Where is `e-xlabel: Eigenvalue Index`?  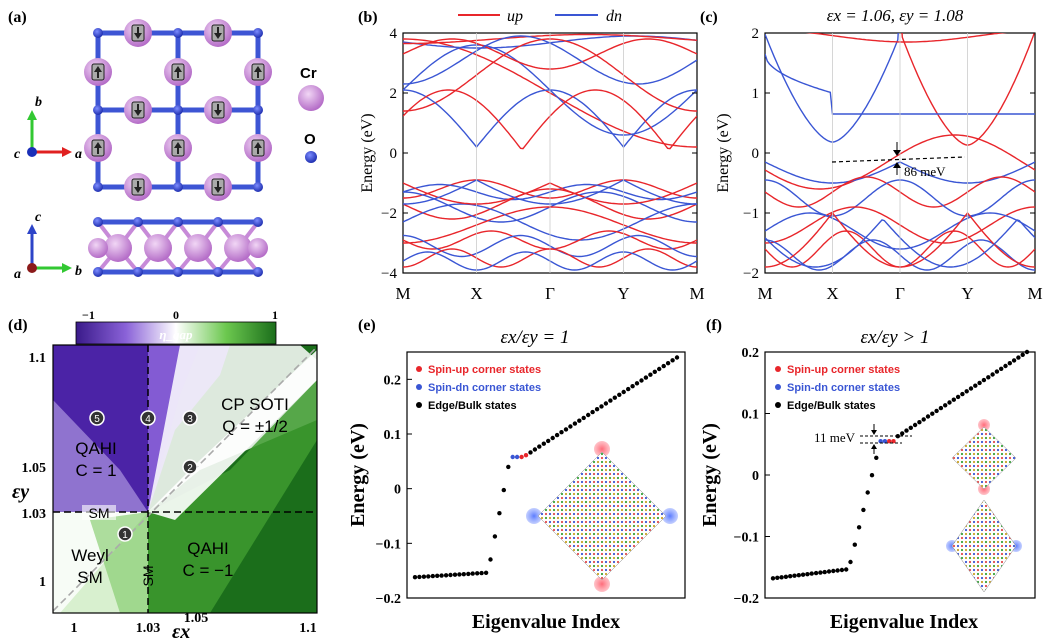
e-xlabel: Eigenvalue Index is located at coordinates (546, 622).